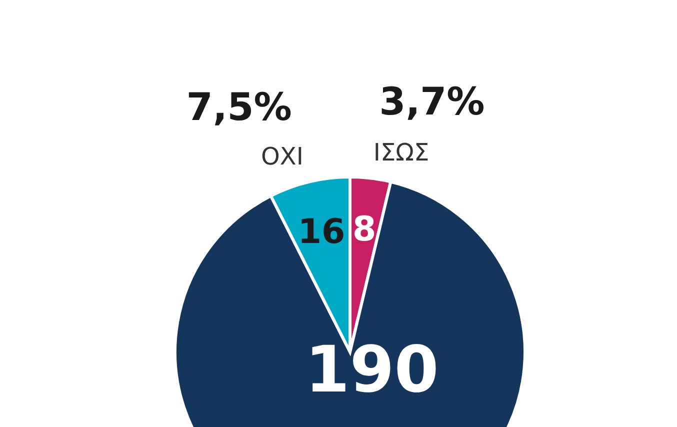  I want to click on data-label: 8, so click(364, 229).